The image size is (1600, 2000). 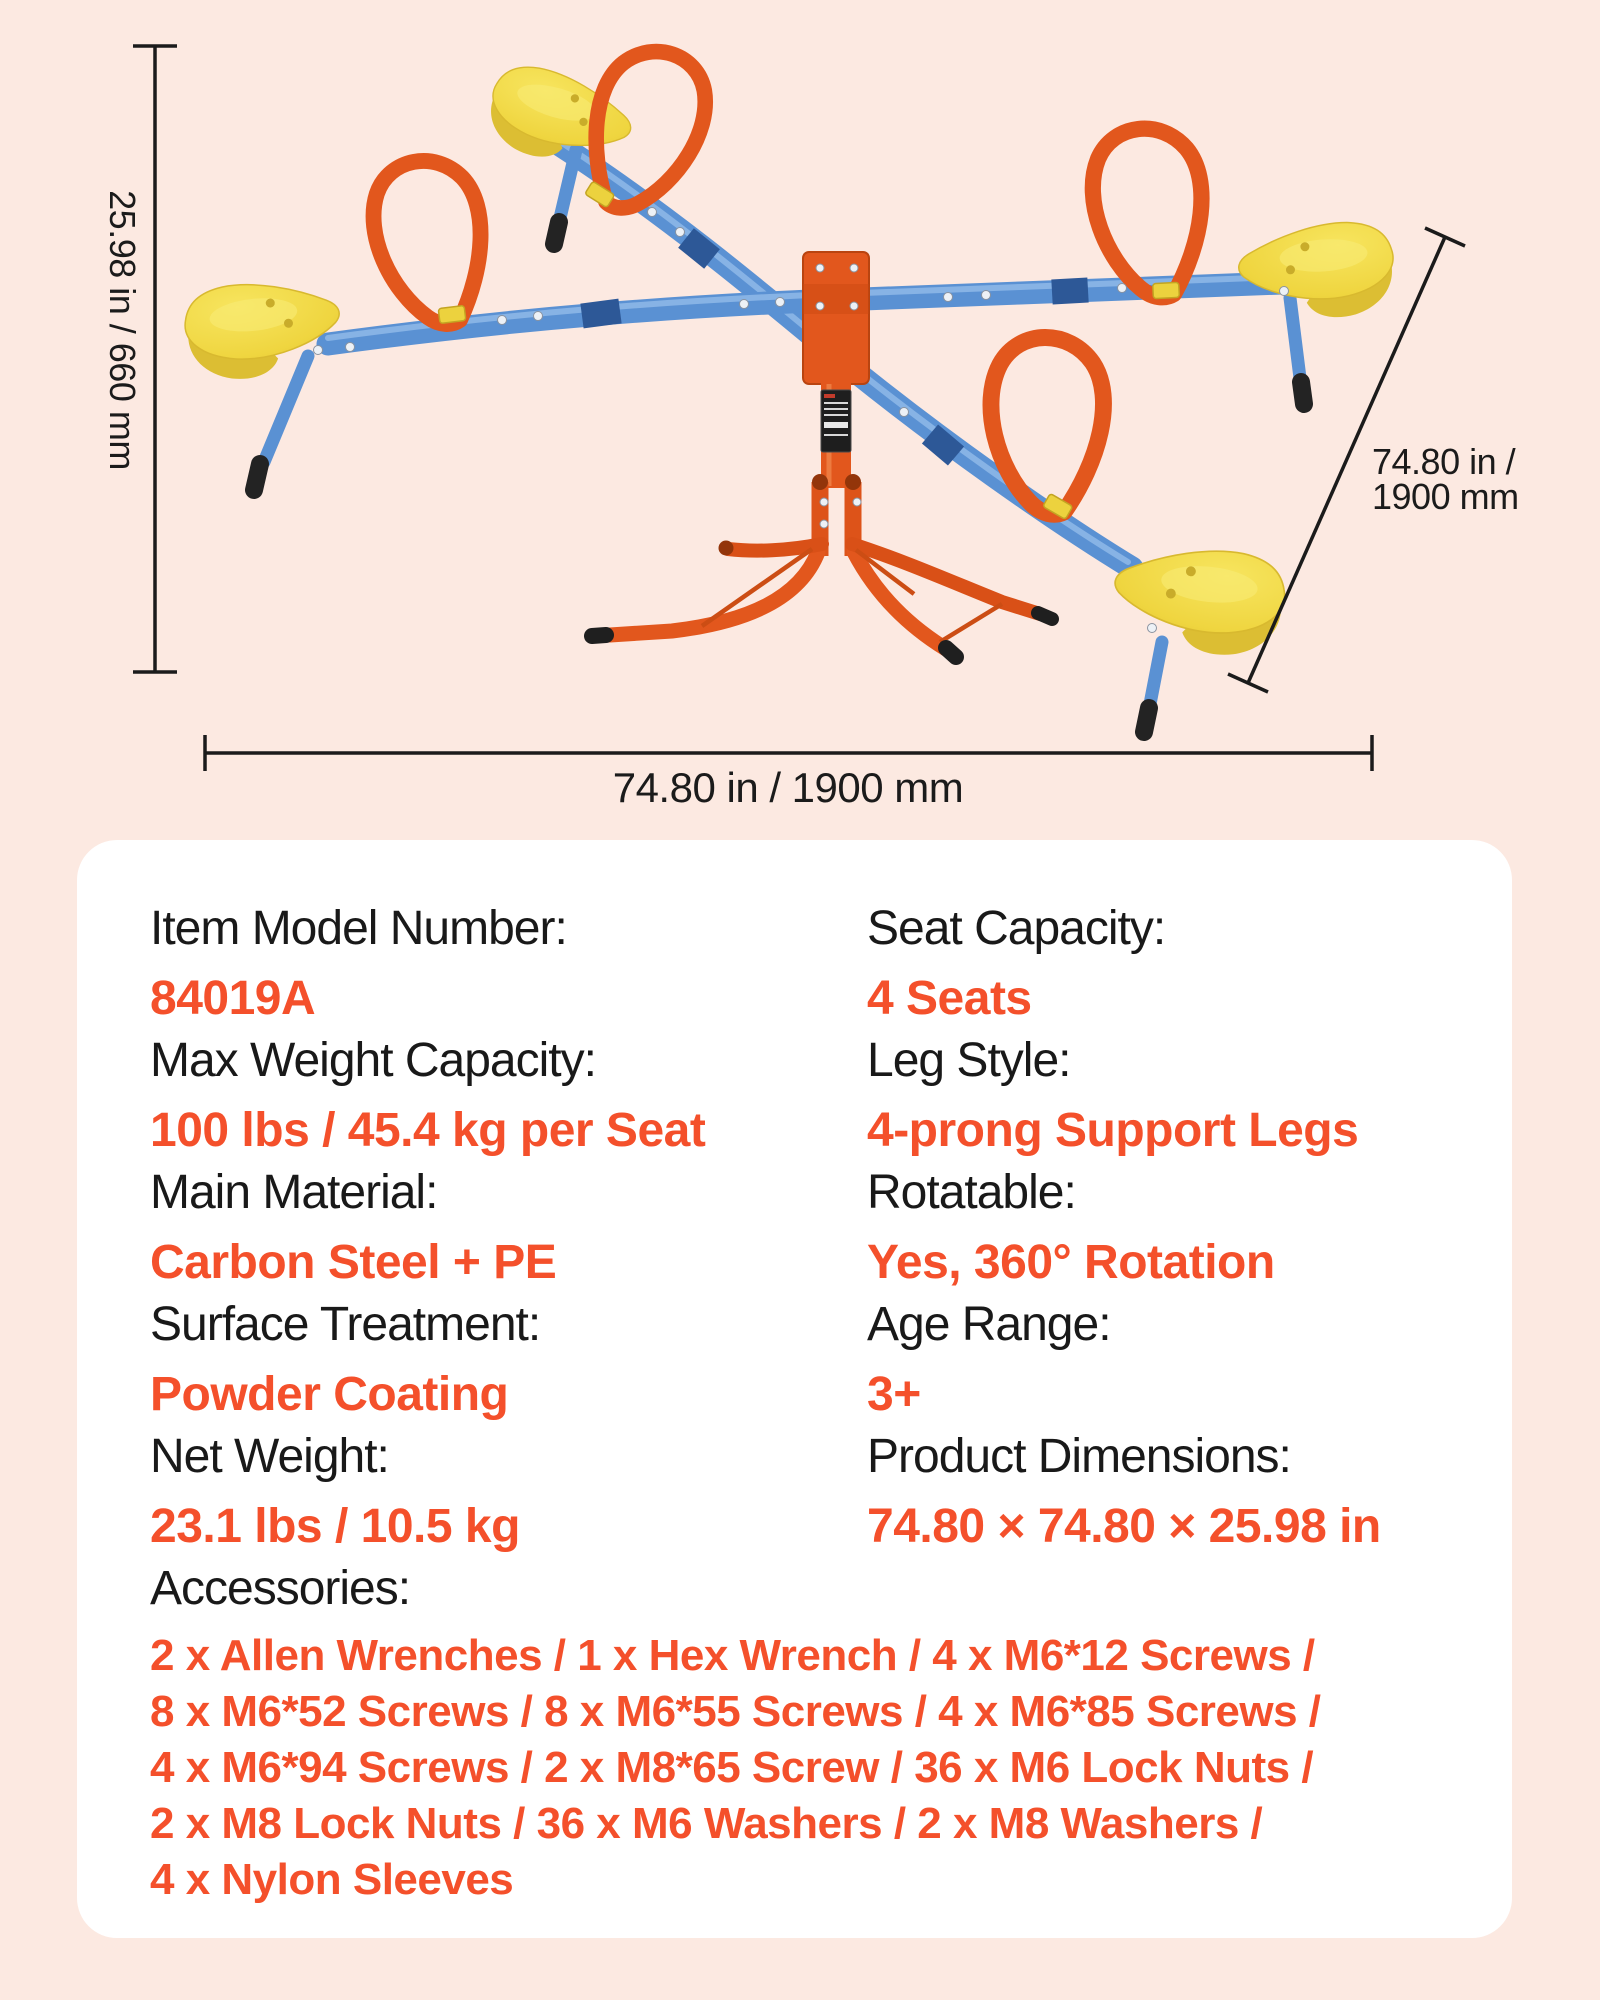 I want to click on spec-value: 74.80 × 74.80 × 25.98 in, so click(x=1124, y=1526).